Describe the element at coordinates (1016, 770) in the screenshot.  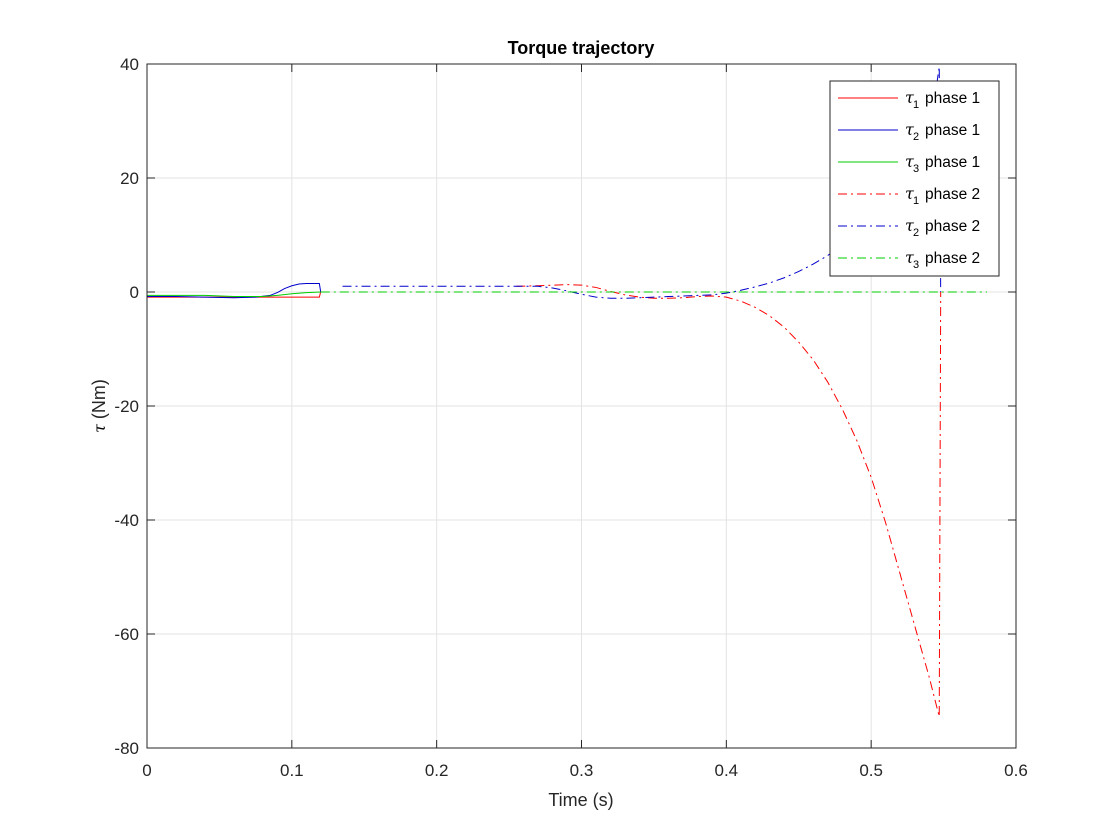
I see `x-tick-label: 0.6` at that location.